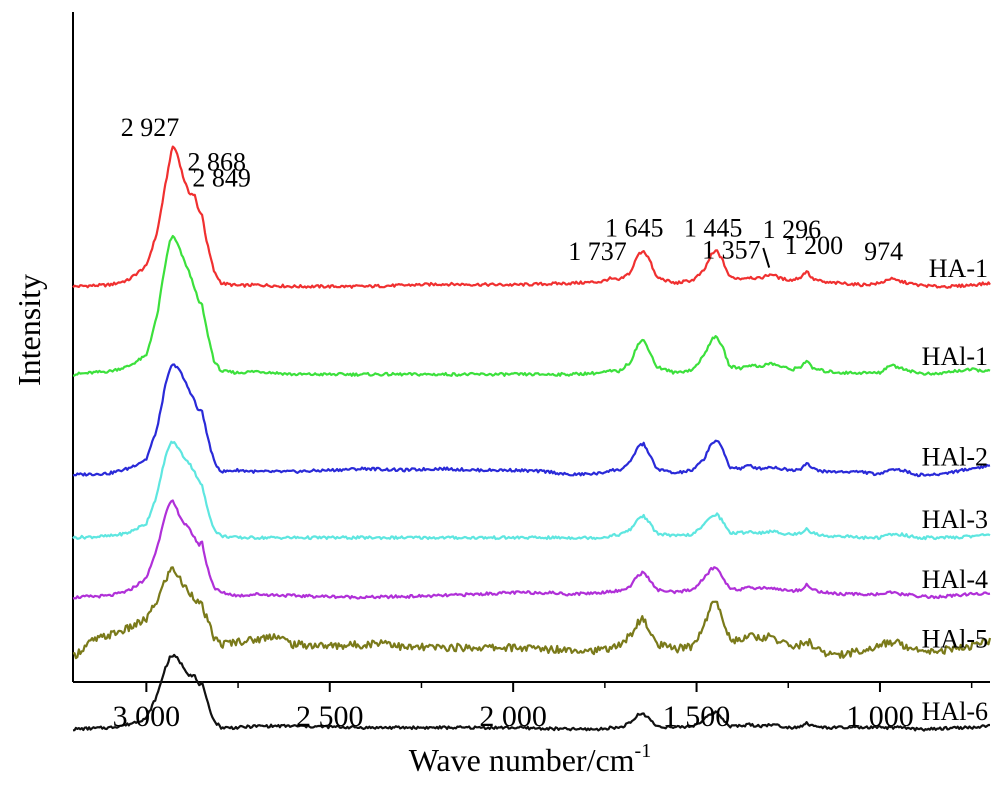  Describe the element at coordinates (522, 760) in the screenshot. I see `x-axis-title-main: Wave number/cm` at that location.